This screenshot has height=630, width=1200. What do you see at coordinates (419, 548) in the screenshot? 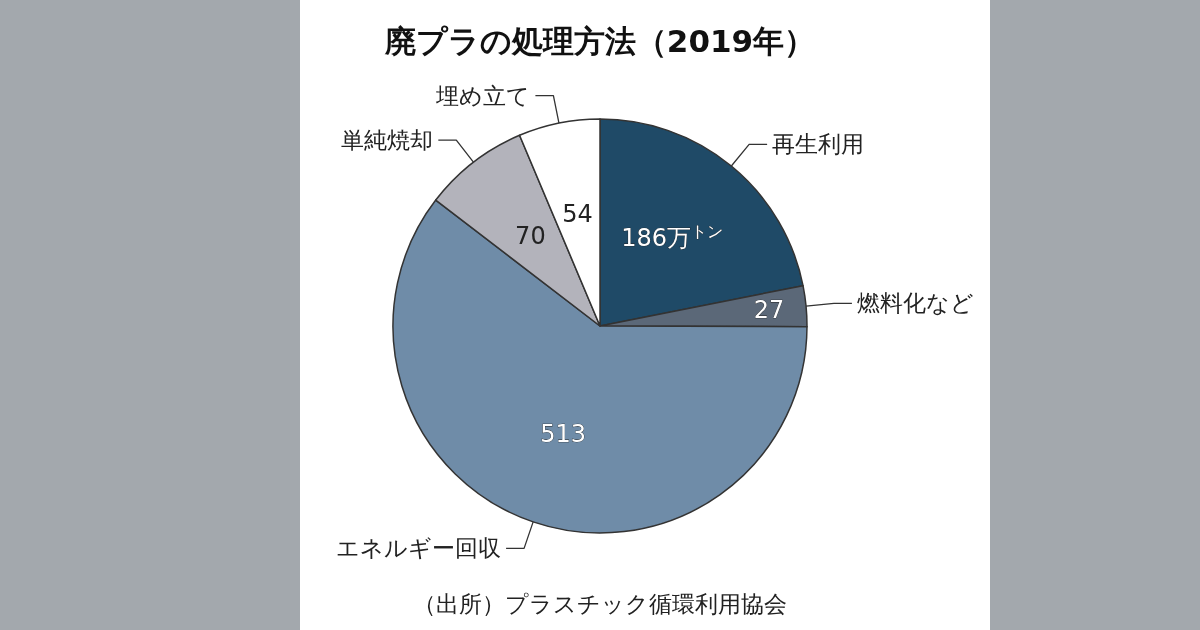
I see `slice-label: エネルギー回収` at bounding box center [419, 548].